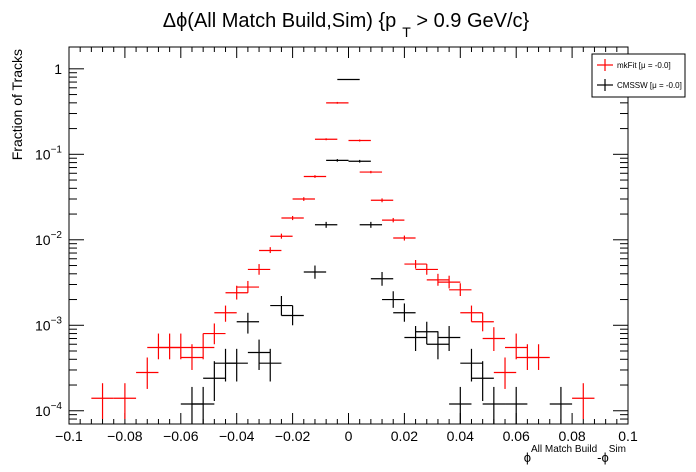 The height and width of the screenshot is (472, 696). I want to click on y-tick-label: 10⁻³, so click(48, 324).